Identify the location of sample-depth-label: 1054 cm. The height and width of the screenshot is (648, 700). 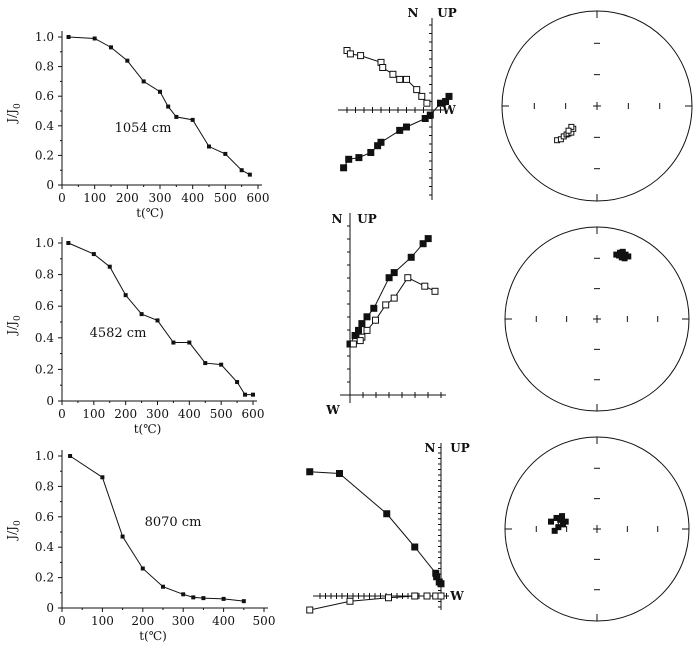
(143, 128).